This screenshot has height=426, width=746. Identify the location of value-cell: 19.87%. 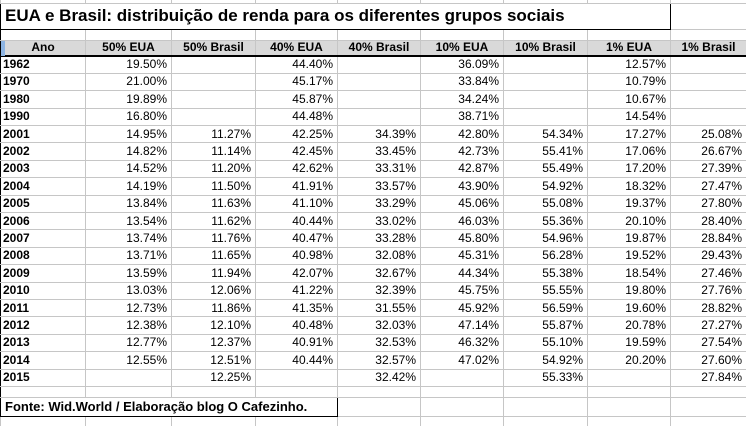
(629, 238).